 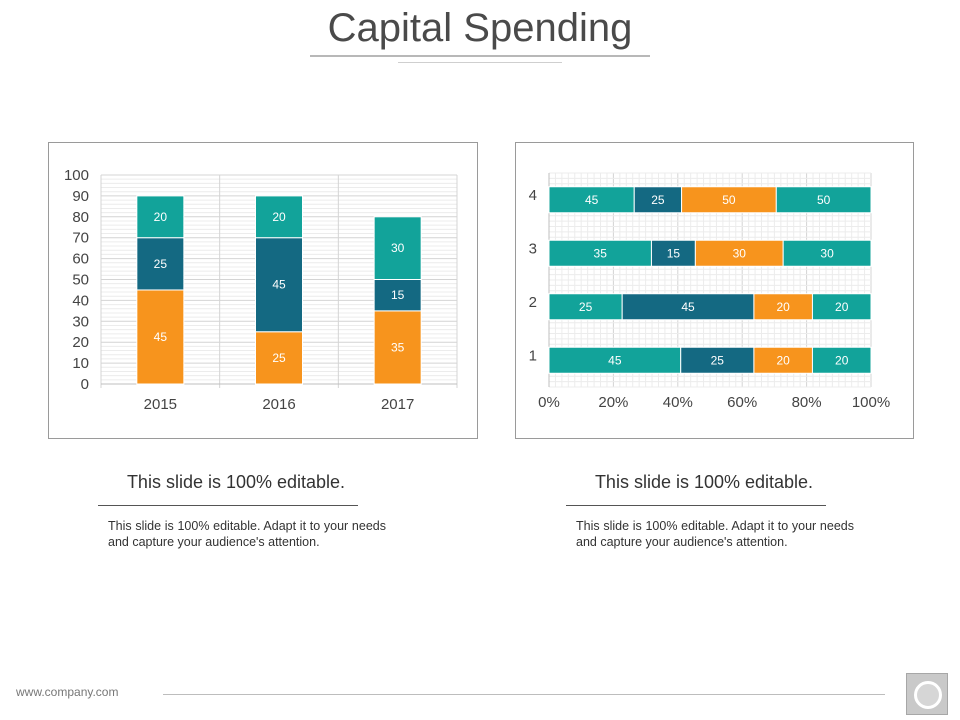 I want to click on y-tick-label: 3, so click(x=533, y=248).